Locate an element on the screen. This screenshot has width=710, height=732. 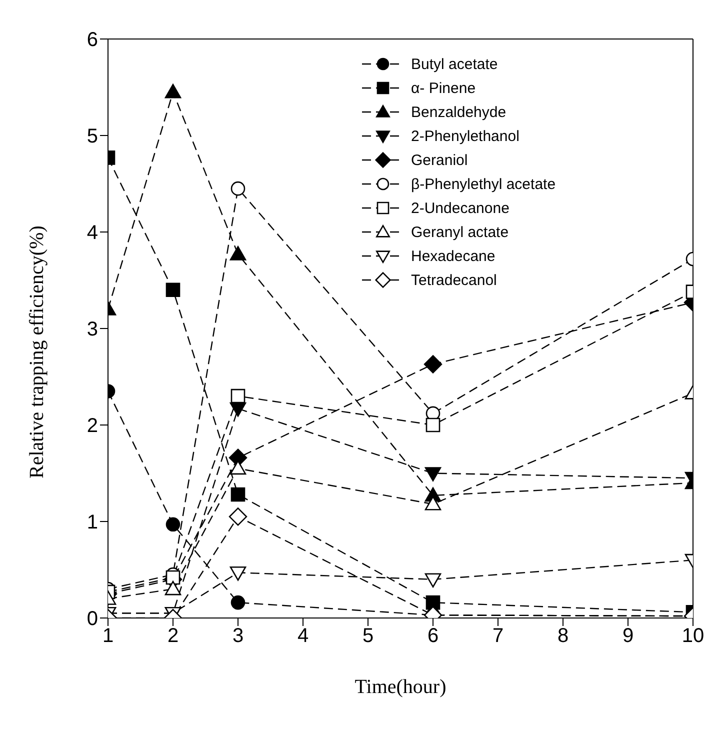
legend-label: β-Phenylethyl acetate is located at coordinates (483, 184).